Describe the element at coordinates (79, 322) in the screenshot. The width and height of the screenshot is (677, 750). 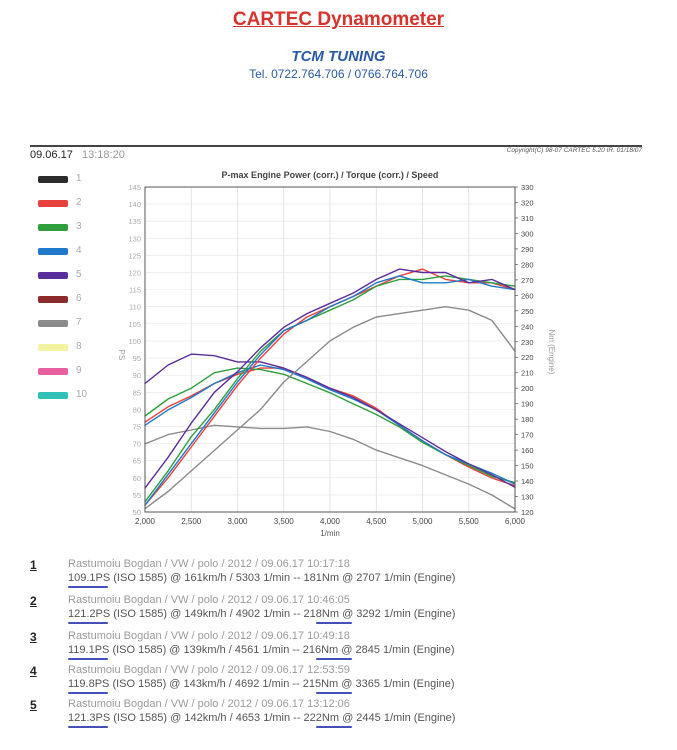
I see `legend-label-7: 7` at that location.